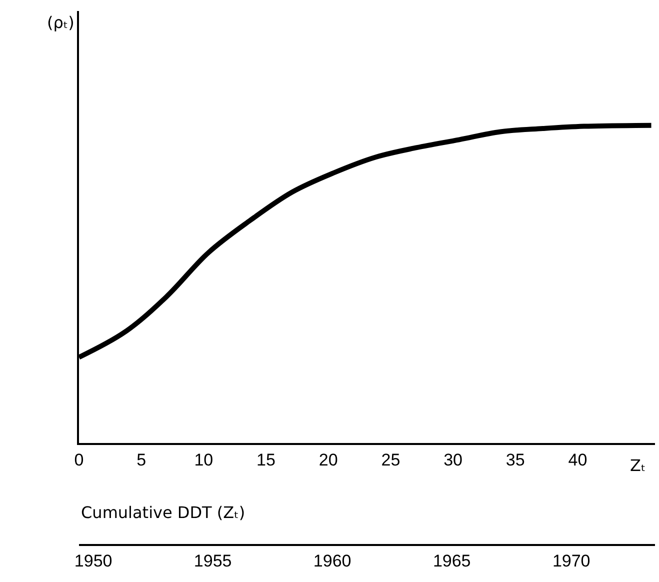 The width and height of the screenshot is (659, 582). Describe the element at coordinates (332, 560) in the screenshot. I see `x2-tick-label: 1960` at that location.